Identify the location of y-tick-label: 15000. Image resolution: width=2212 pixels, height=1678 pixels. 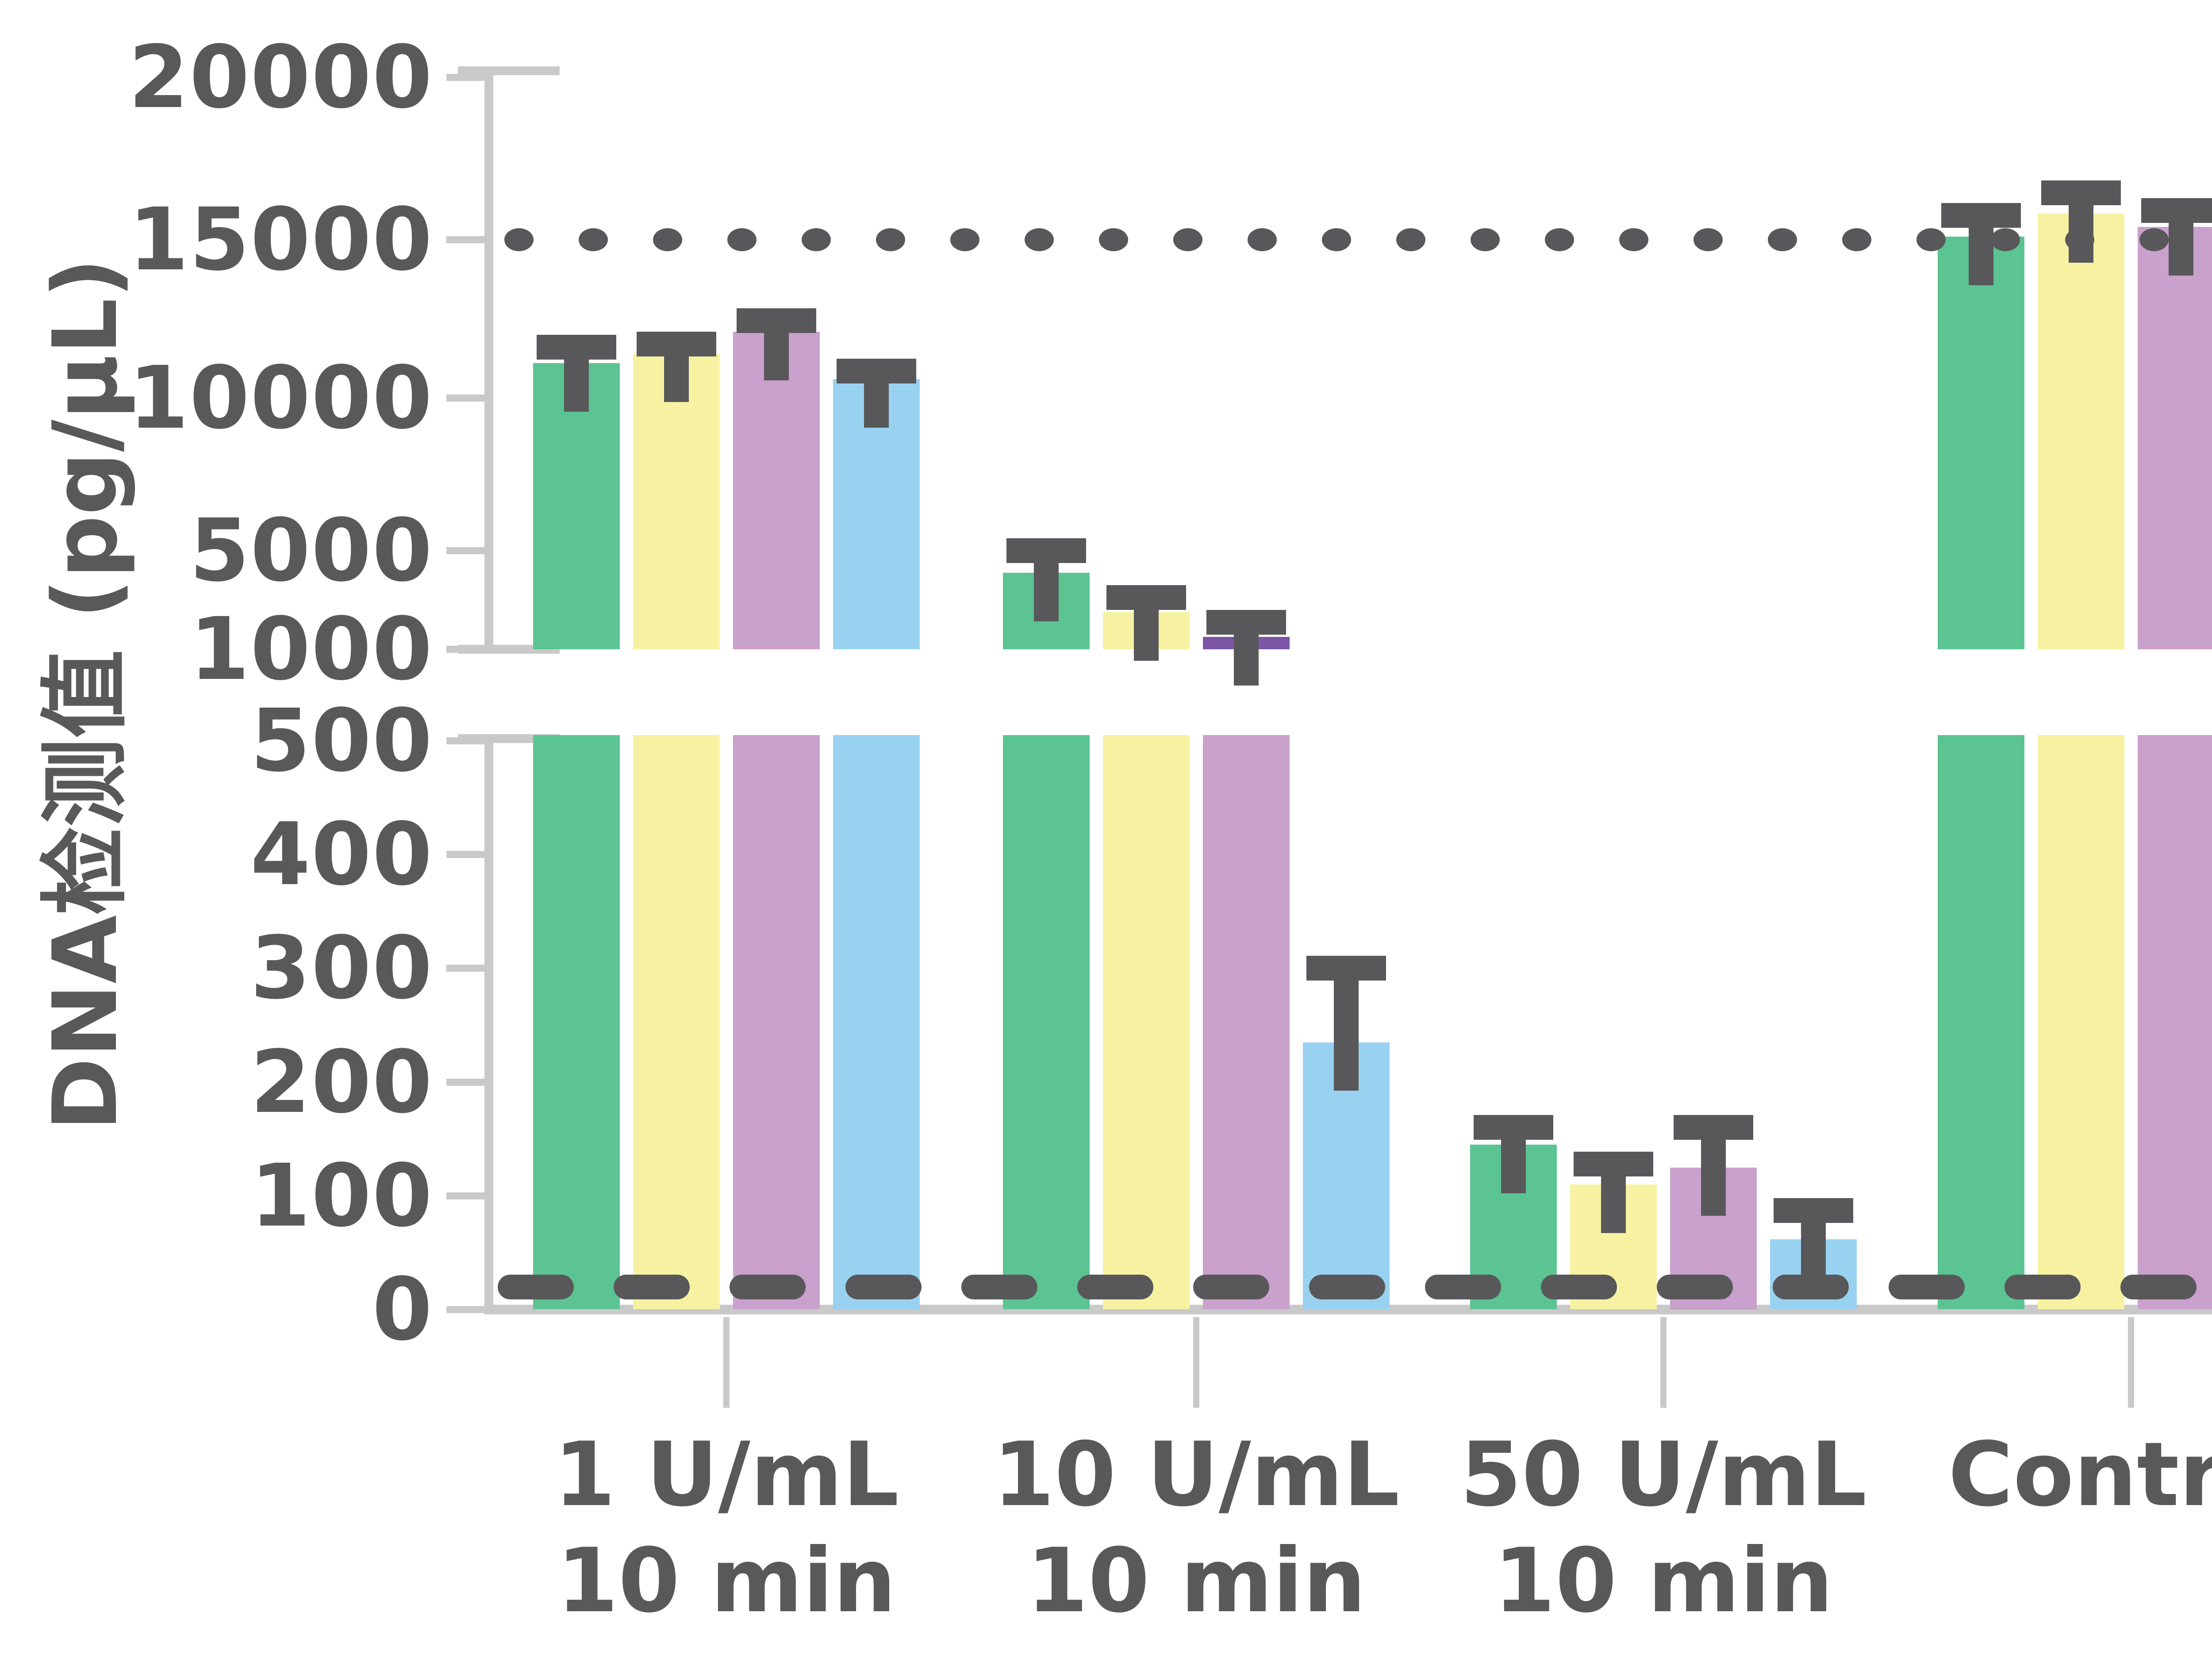
(280, 239).